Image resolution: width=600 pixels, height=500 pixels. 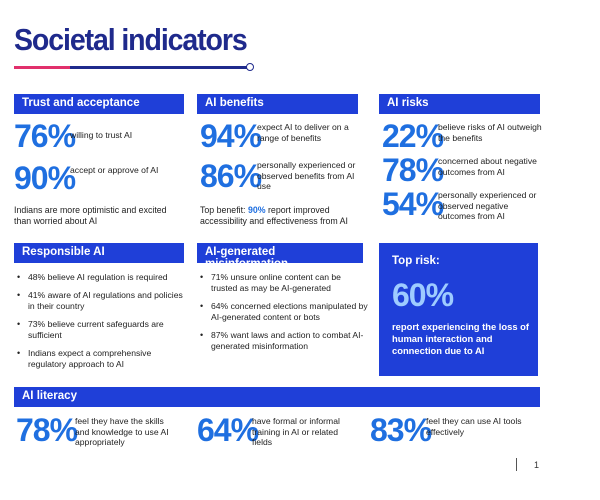 I want to click on trust-stat-1-label: willing to trust AI, so click(x=101, y=135).